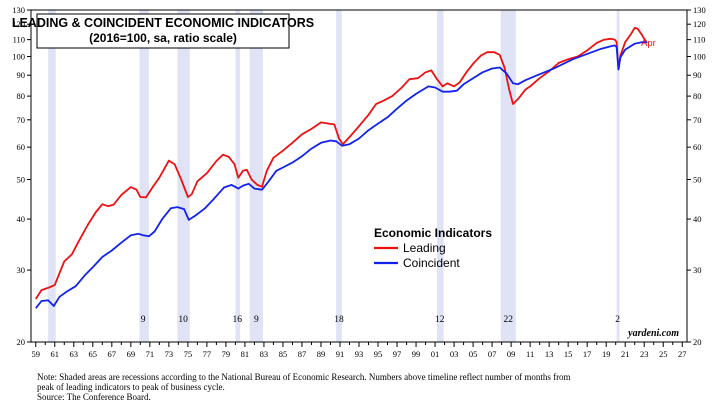 The image size is (727, 405). I want to click on x-tick-label-61: 61, so click(55, 354).